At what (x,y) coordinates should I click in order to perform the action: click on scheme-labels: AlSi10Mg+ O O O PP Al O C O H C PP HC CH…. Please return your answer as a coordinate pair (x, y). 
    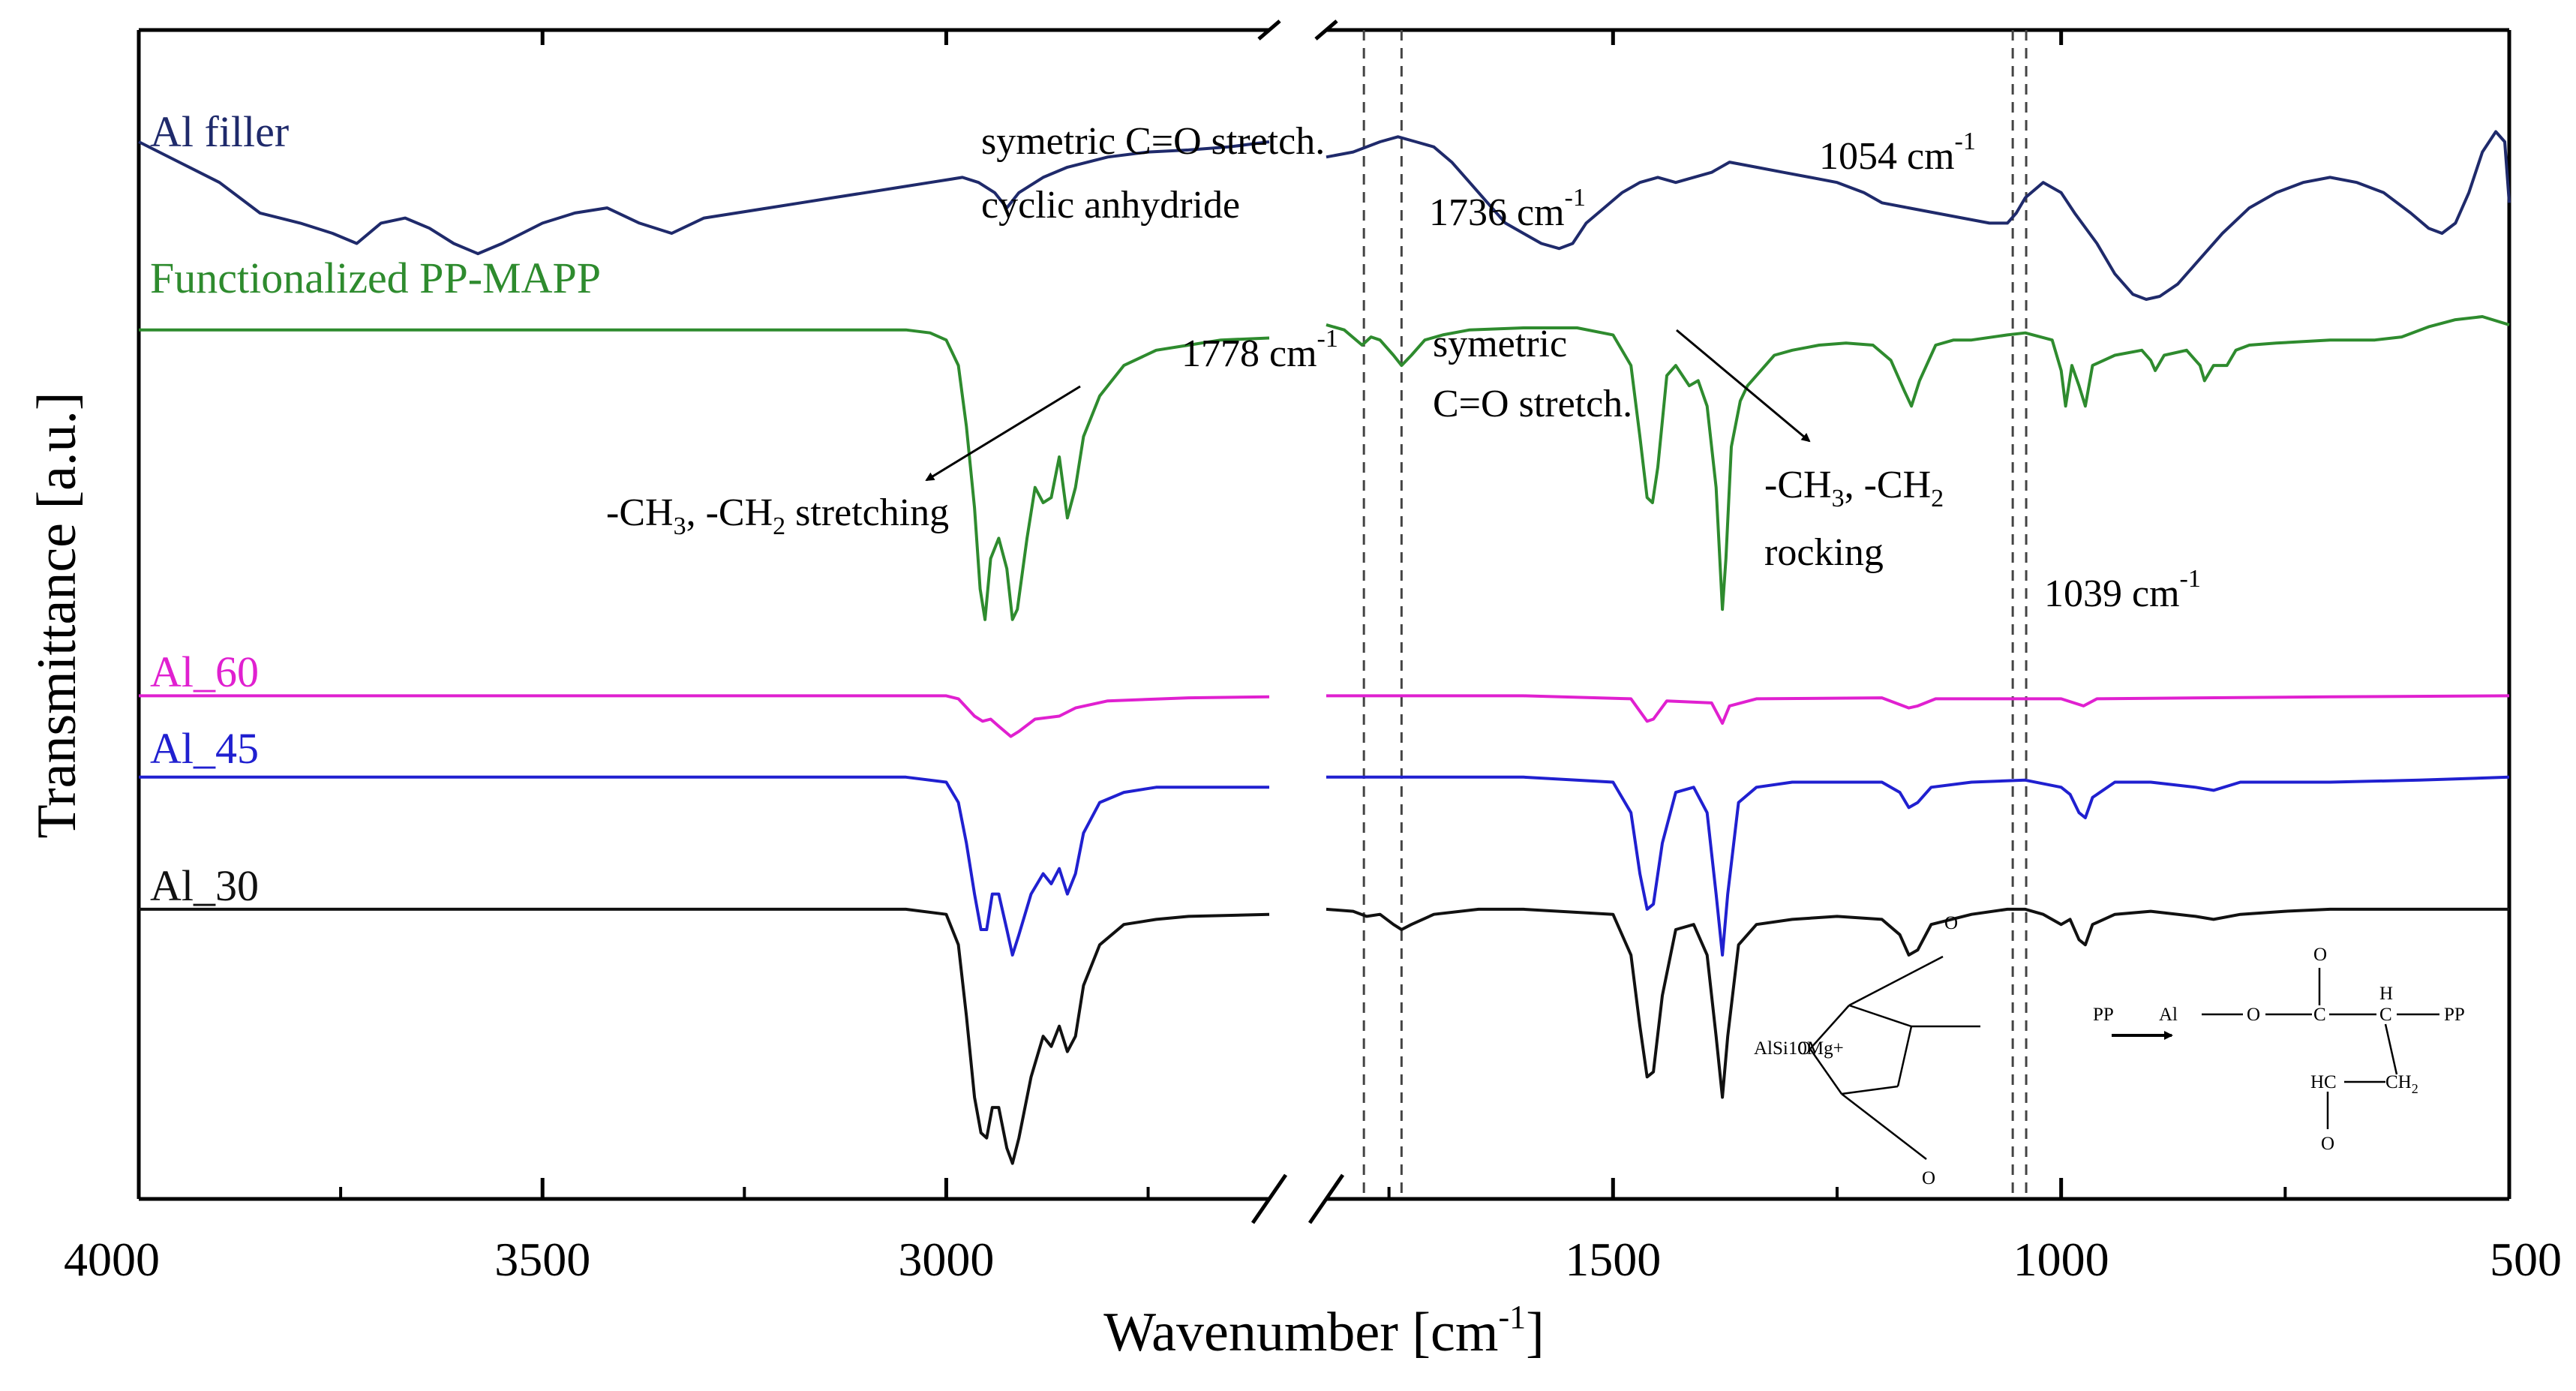
    Looking at the image, I should click on (2109, 1050).